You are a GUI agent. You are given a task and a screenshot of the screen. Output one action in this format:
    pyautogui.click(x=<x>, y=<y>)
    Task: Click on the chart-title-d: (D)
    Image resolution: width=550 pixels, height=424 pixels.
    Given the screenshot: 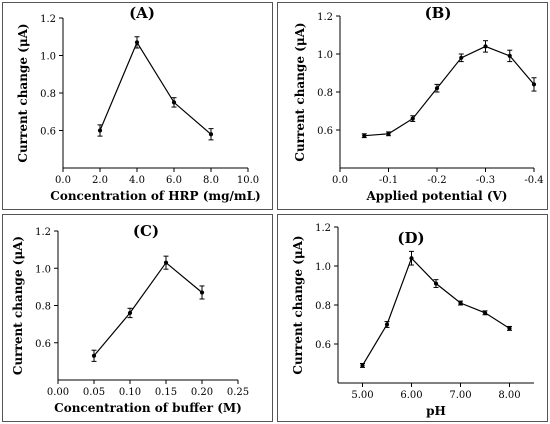 What is the action you would take?
    pyautogui.click(x=410, y=238)
    